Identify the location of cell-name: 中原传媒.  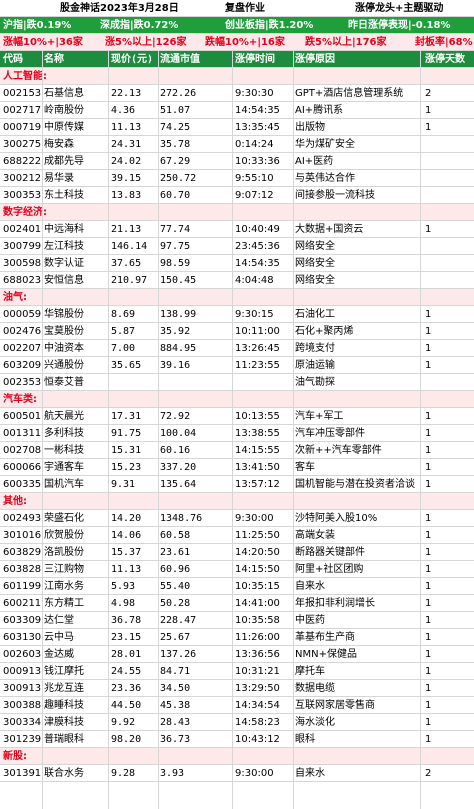
(64, 127).